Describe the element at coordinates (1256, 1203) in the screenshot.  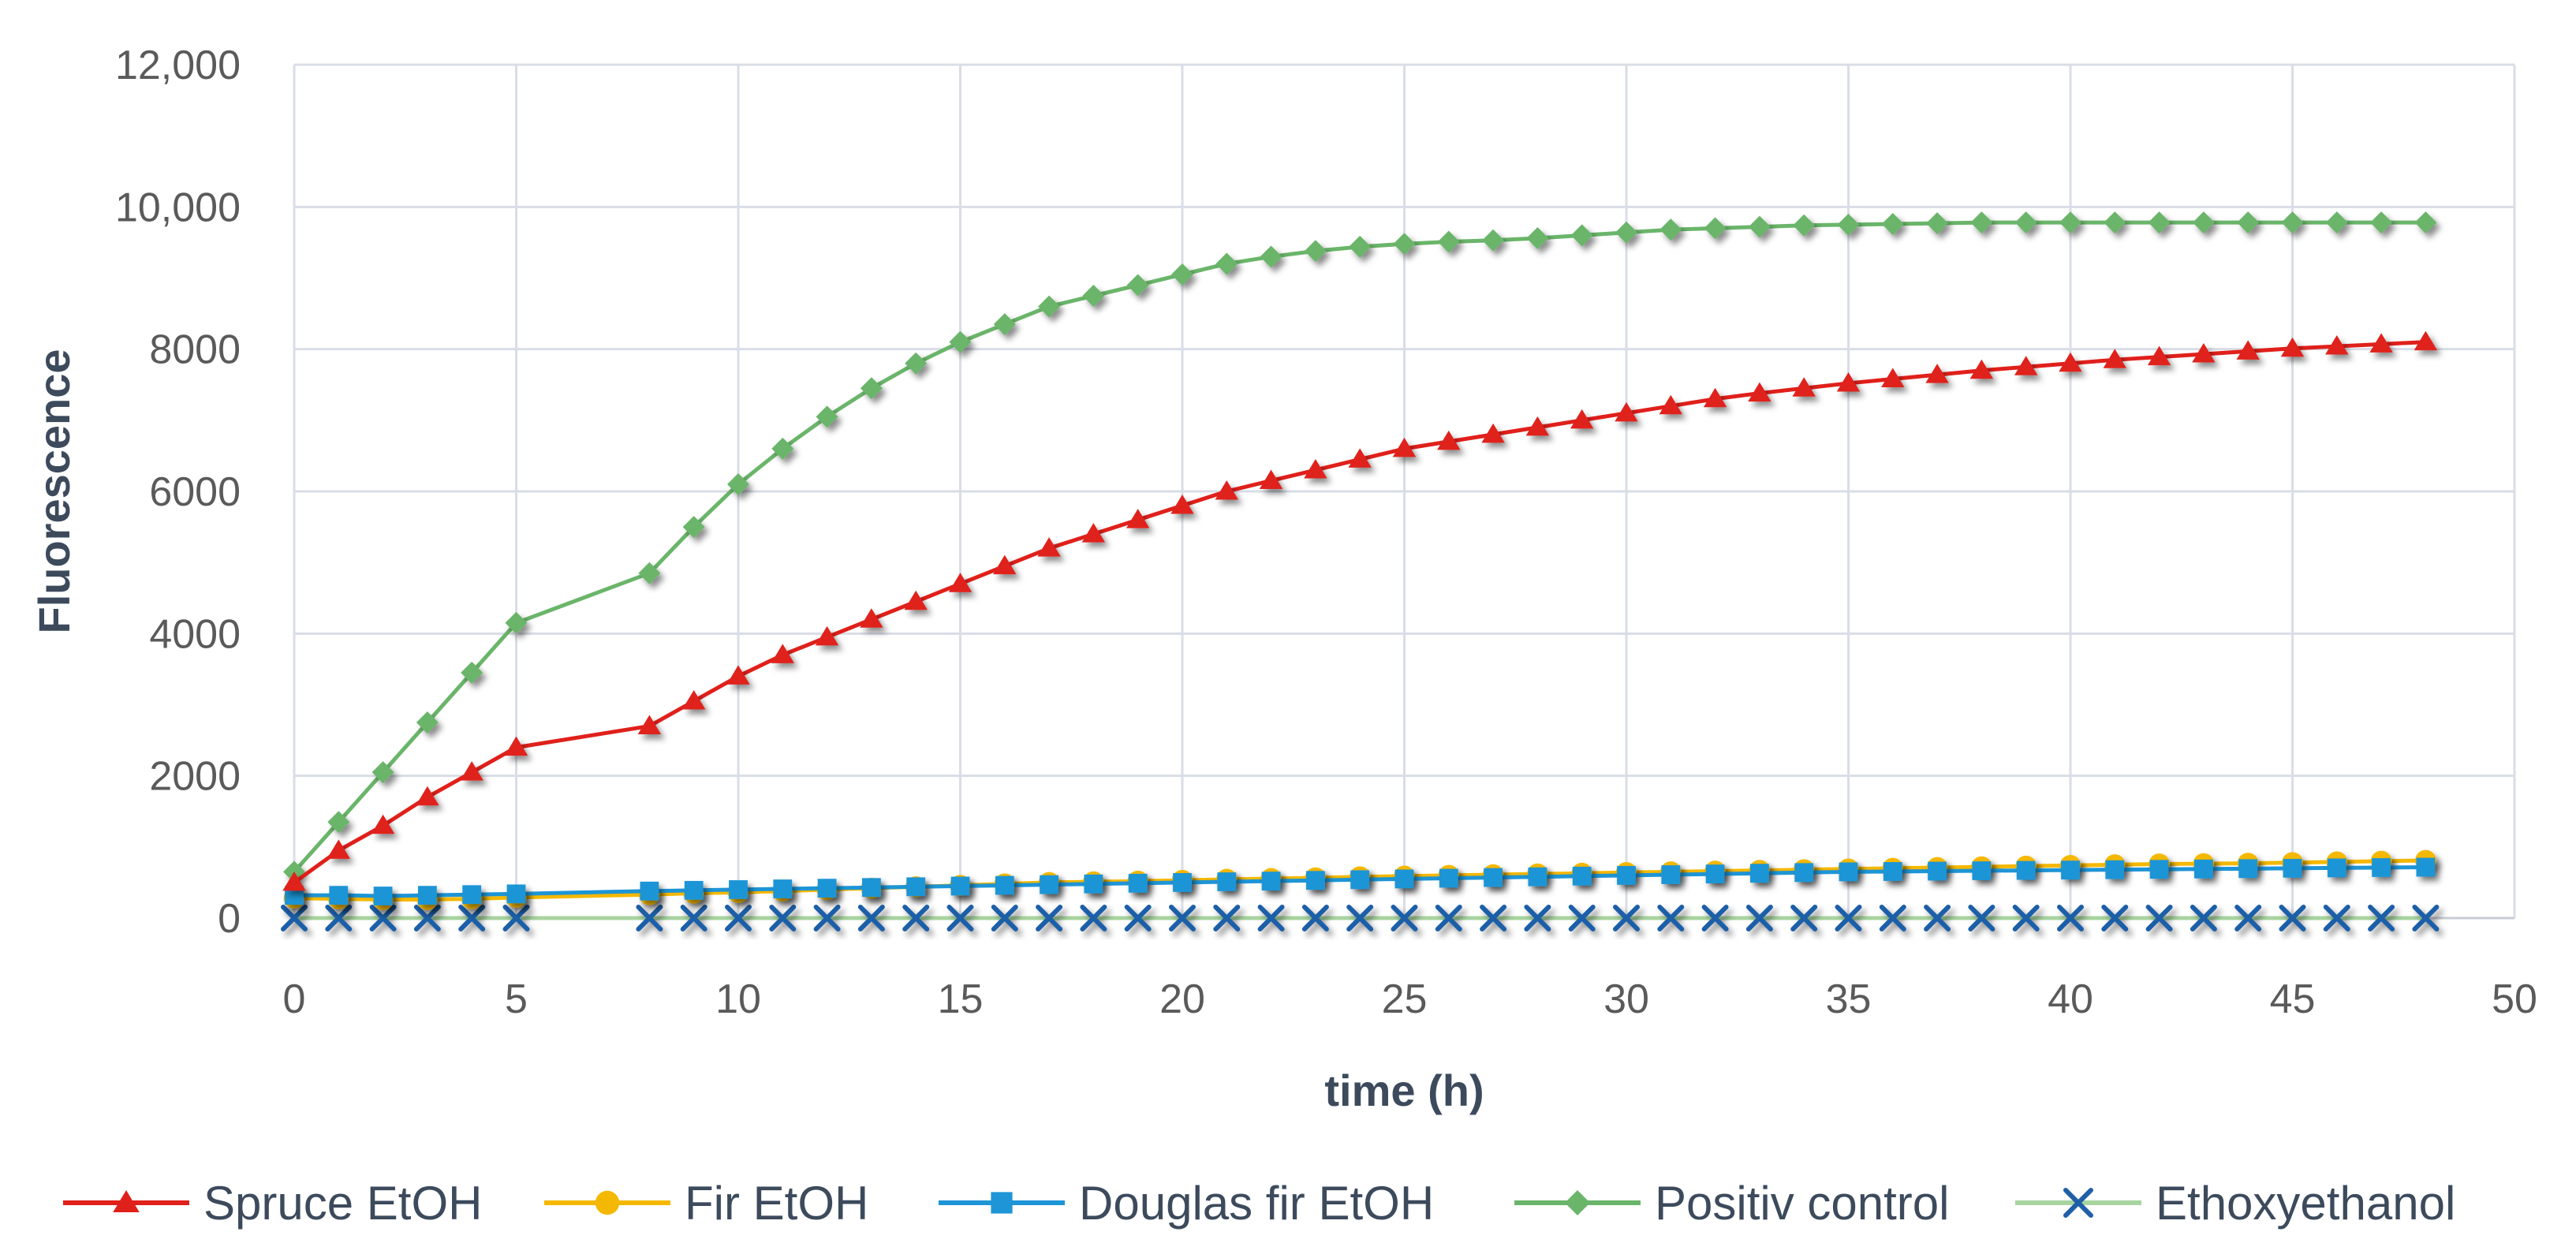
I see `legend-label: Douglas fir EtOH` at that location.